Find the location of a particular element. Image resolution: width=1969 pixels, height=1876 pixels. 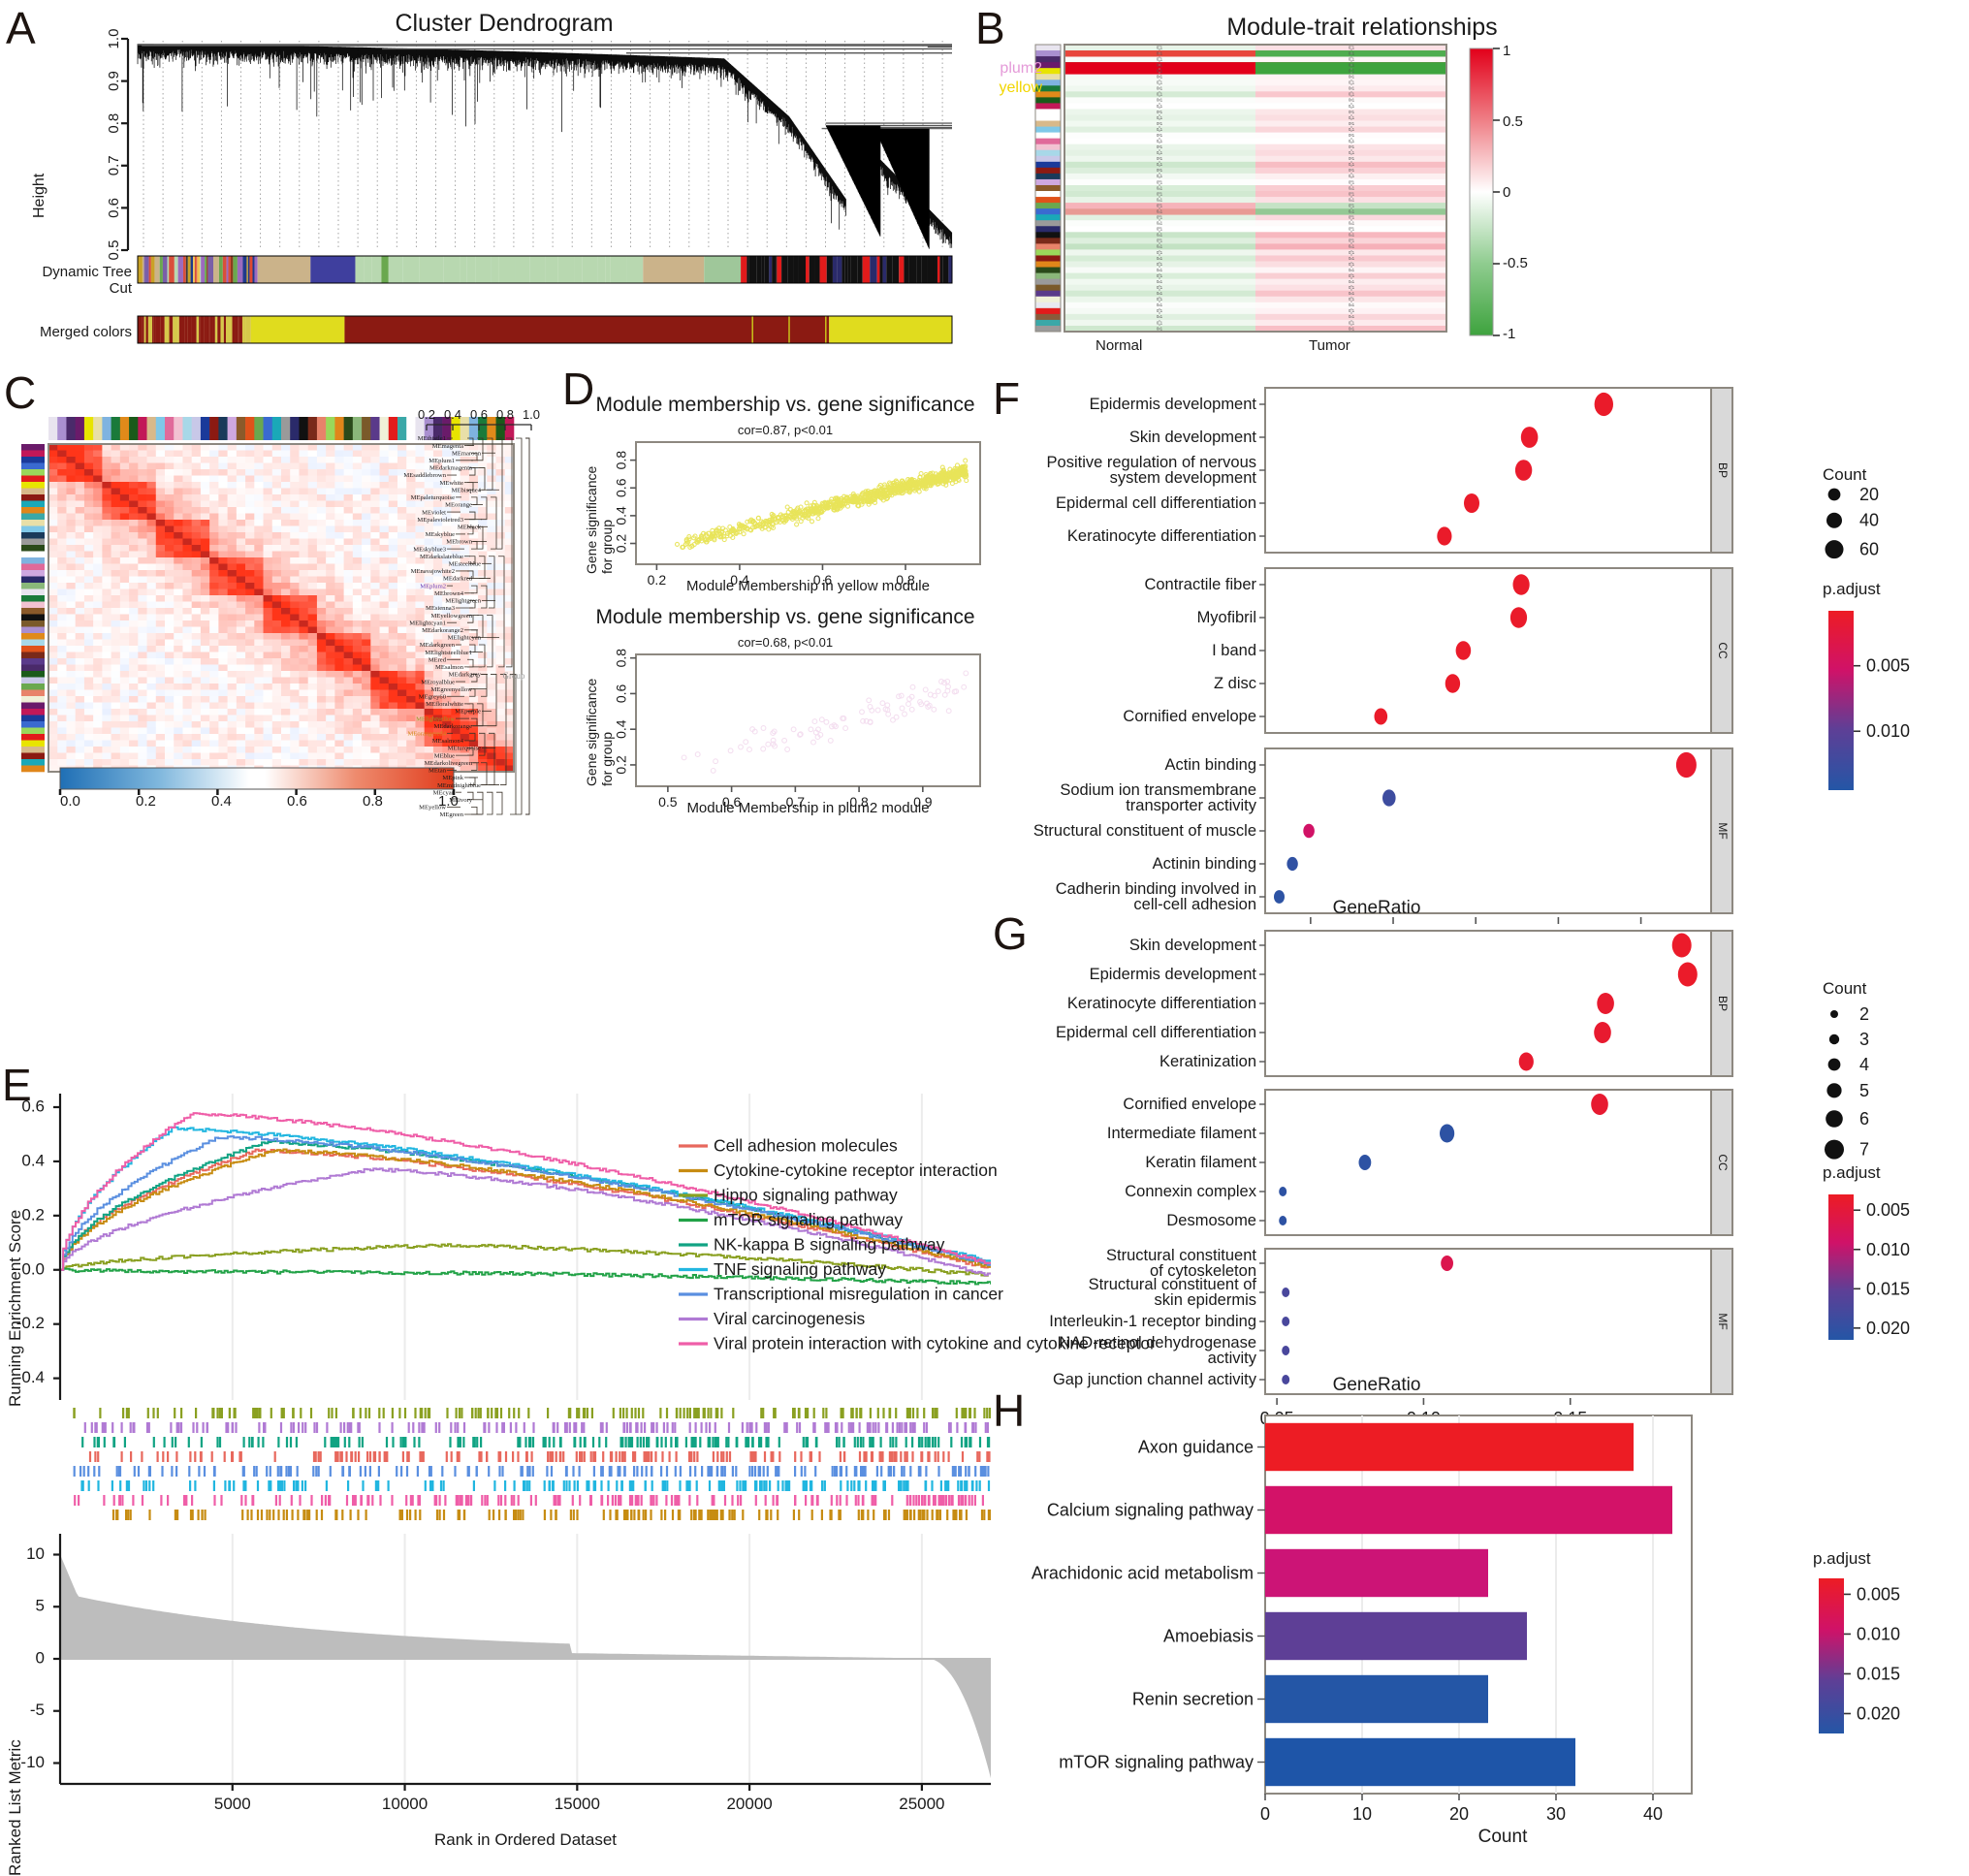

svg-text: 0.5 is located at coordinates (114, 250).